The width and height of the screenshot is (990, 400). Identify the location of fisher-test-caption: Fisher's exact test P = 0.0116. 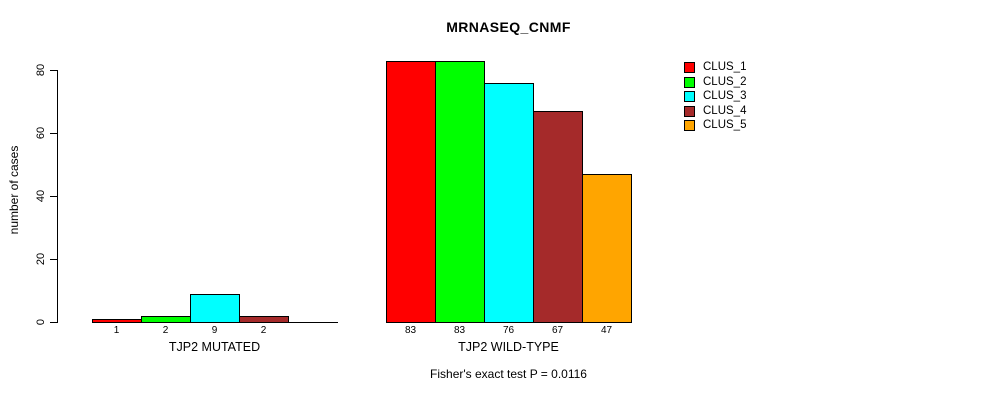
(508, 374).